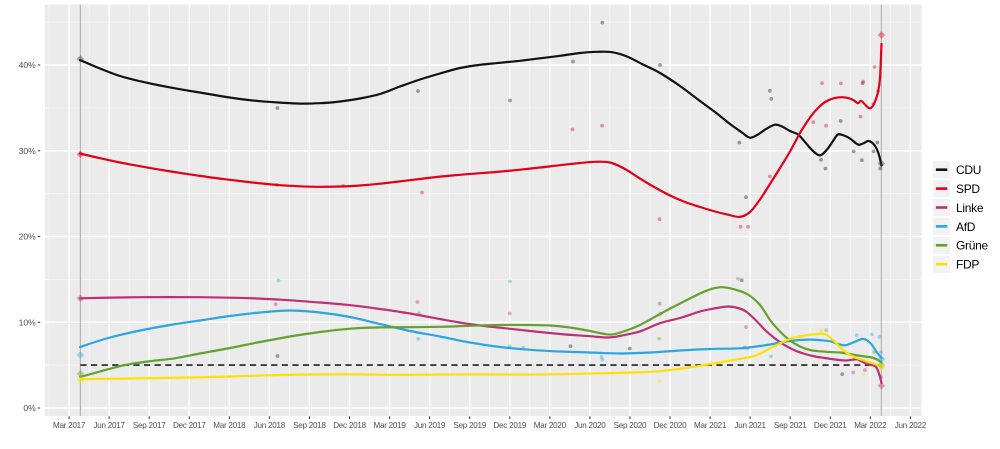 The image size is (1000, 449). I want to click on svg-text: Jun 2022, so click(911, 425).